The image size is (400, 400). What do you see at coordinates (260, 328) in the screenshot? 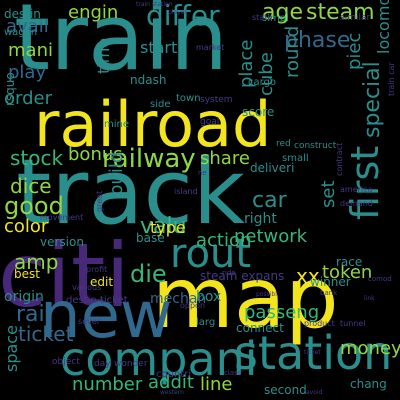
I see `word: connect` at bounding box center [260, 328].